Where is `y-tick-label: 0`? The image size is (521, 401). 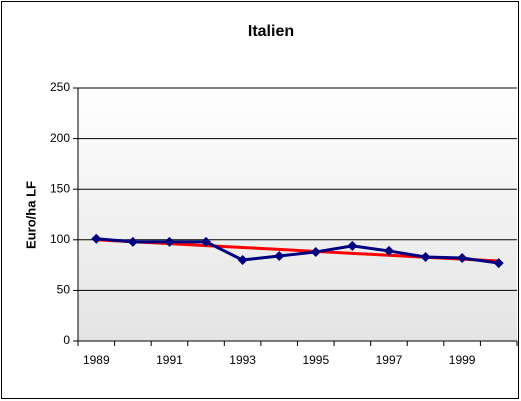
y-tick-label: 0 is located at coordinates (66, 340).